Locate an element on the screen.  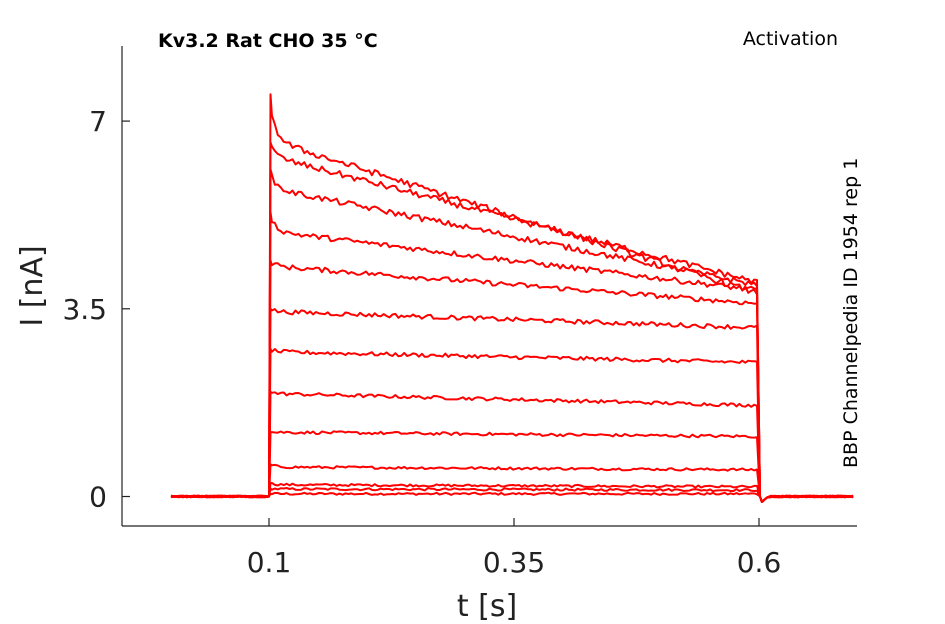
y-axis-label: I [nA] is located at coordinates (32, 285).